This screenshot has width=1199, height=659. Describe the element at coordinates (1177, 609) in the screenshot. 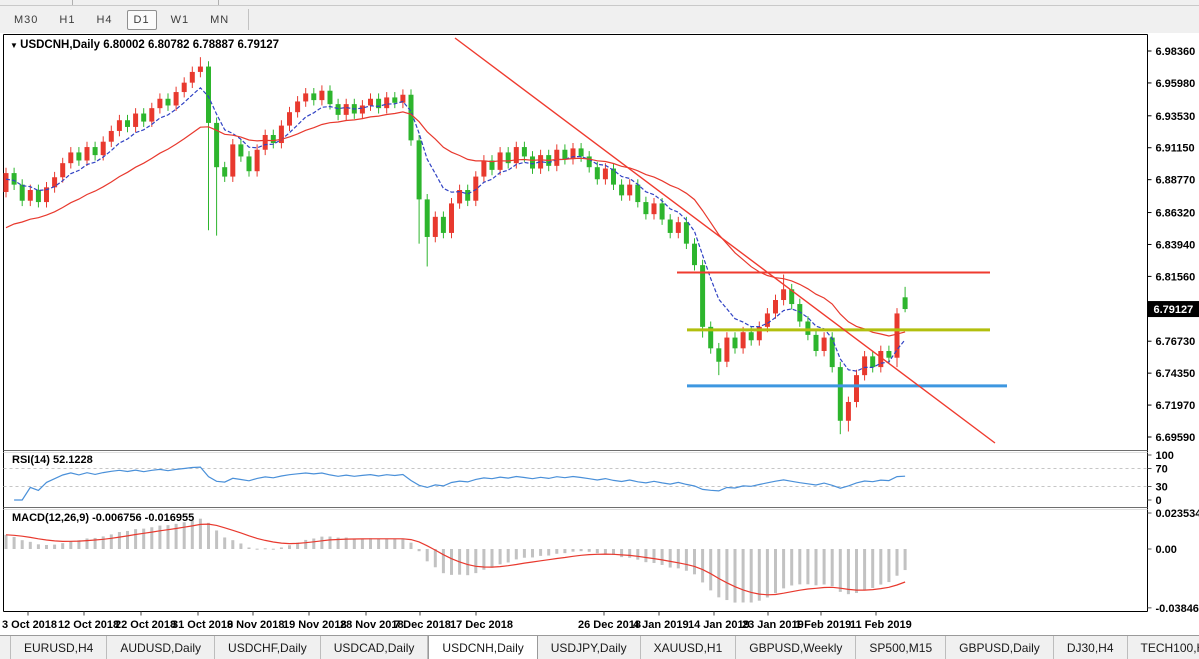

I see `macd-axis-label: -0.038466` at that location.